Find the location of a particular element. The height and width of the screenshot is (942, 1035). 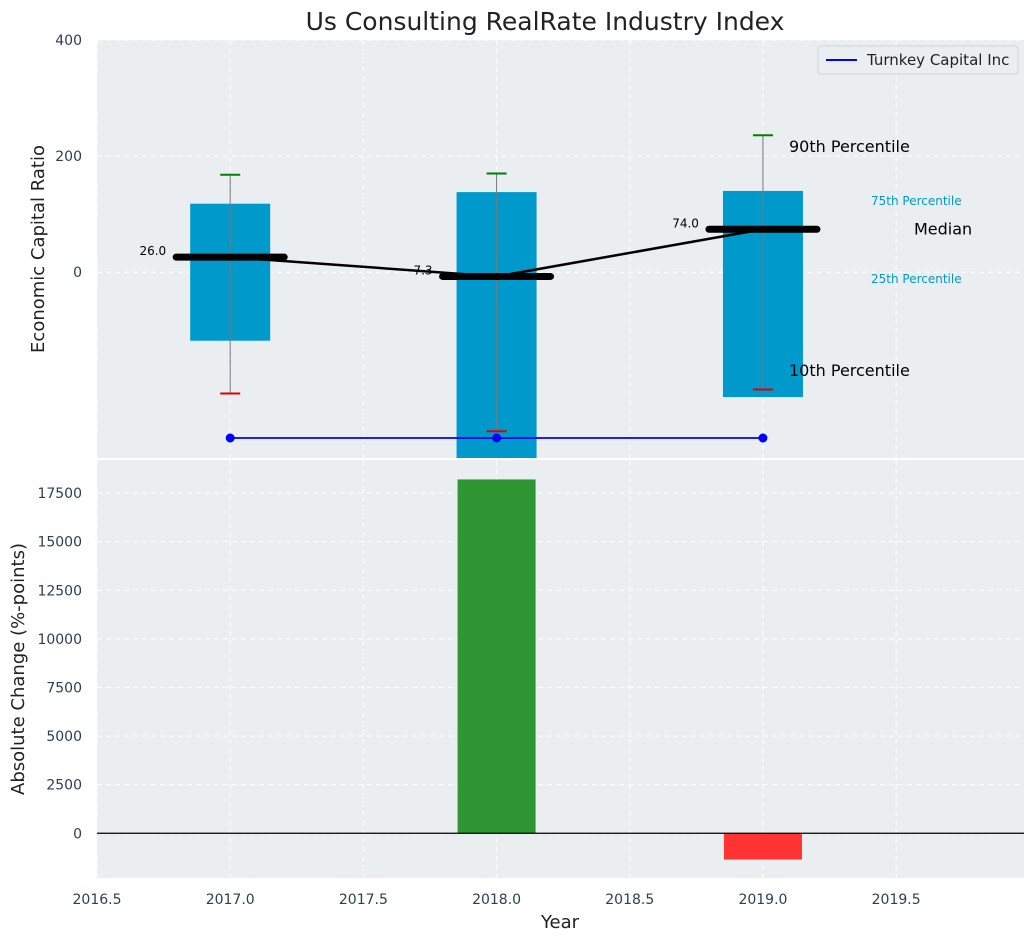

annotation-10th-percentile: 10th Percentile is located at coordinates (849, 370).